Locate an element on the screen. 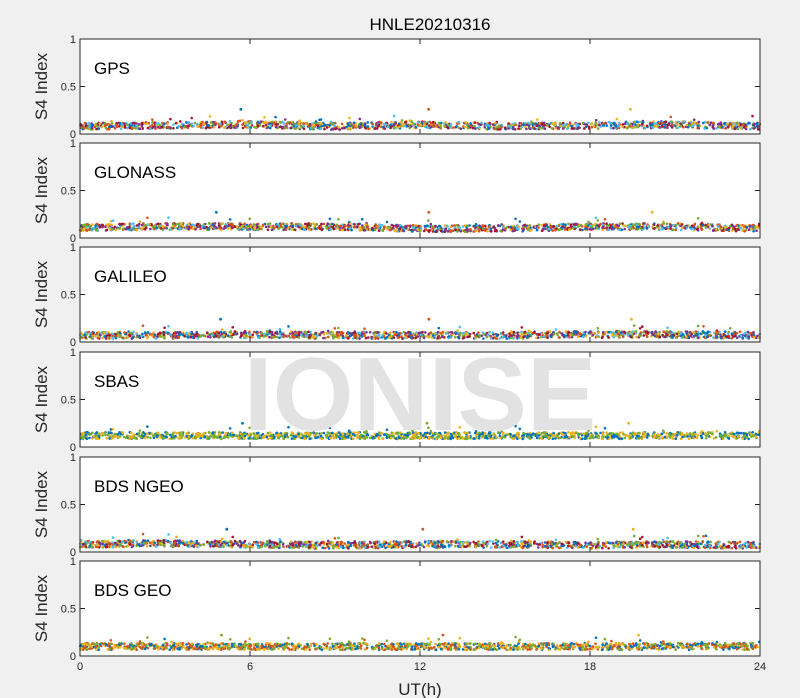 The image size is (800, 698). data-point-peak is located at coordinates (652, 212).